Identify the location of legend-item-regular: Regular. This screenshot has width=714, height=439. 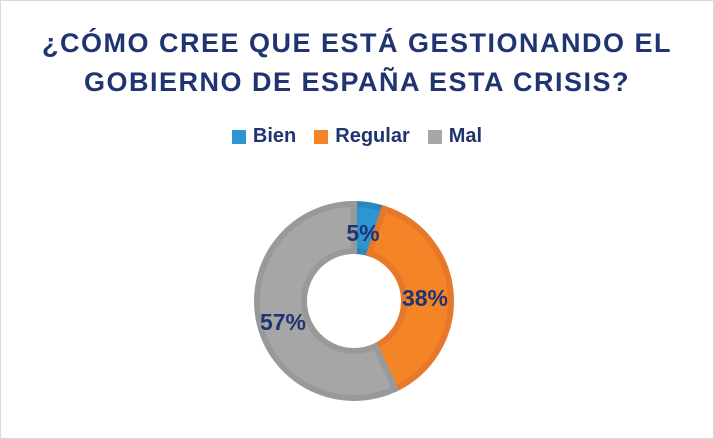
(362, 136).